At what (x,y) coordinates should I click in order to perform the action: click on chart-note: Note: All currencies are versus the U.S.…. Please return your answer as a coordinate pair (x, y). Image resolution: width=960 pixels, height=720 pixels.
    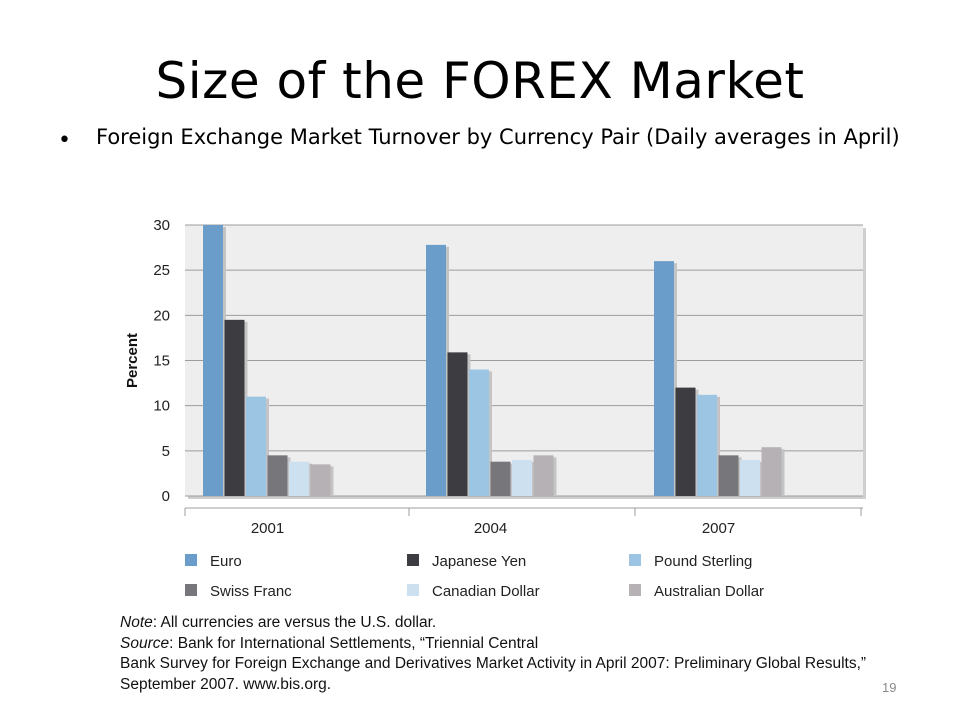
    Looking at the image, I should click on (520, 654).